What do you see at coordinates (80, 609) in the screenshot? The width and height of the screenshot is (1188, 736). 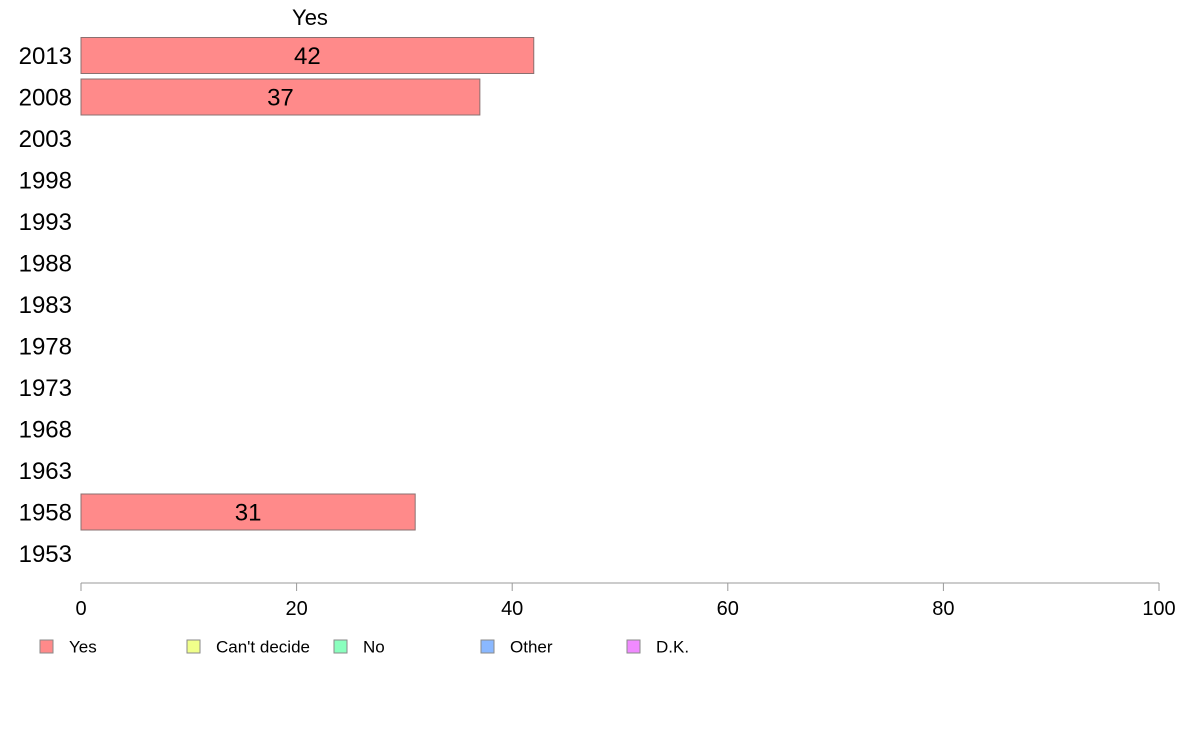 I see `x-tick-label: 0` at bounding box center [80, 609].